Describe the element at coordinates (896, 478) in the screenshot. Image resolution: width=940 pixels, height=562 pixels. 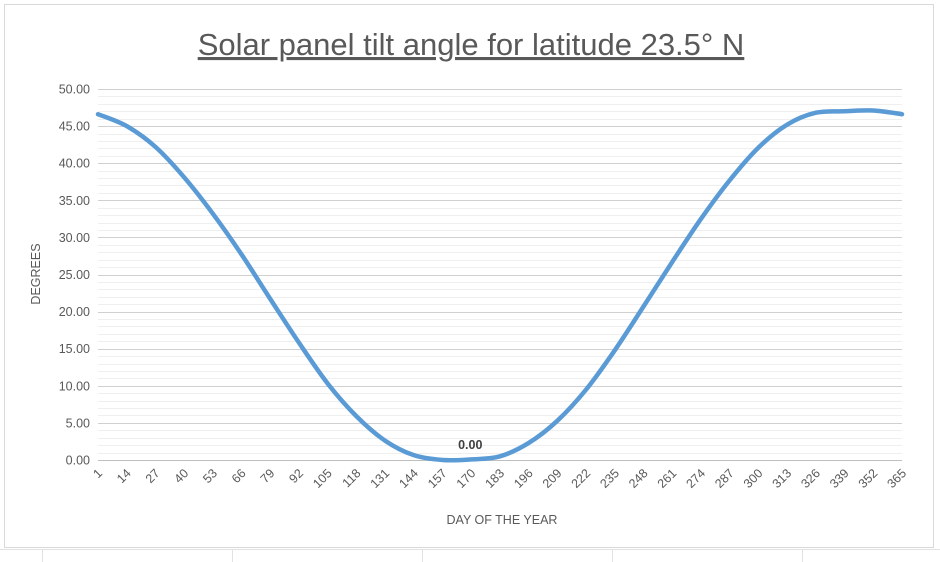
I see `x-tick-label: 365` at that location.